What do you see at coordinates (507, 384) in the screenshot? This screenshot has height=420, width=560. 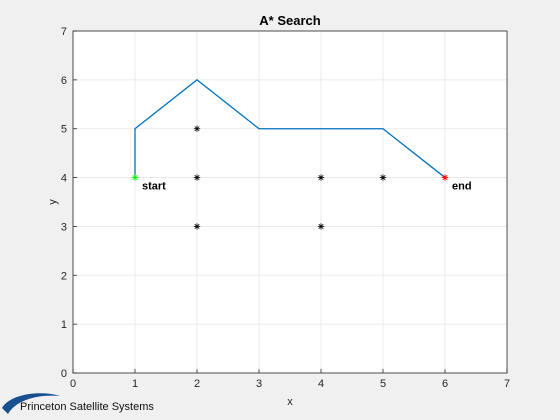 I see `x-tick-label: 7` at bounding box center [507, 384].